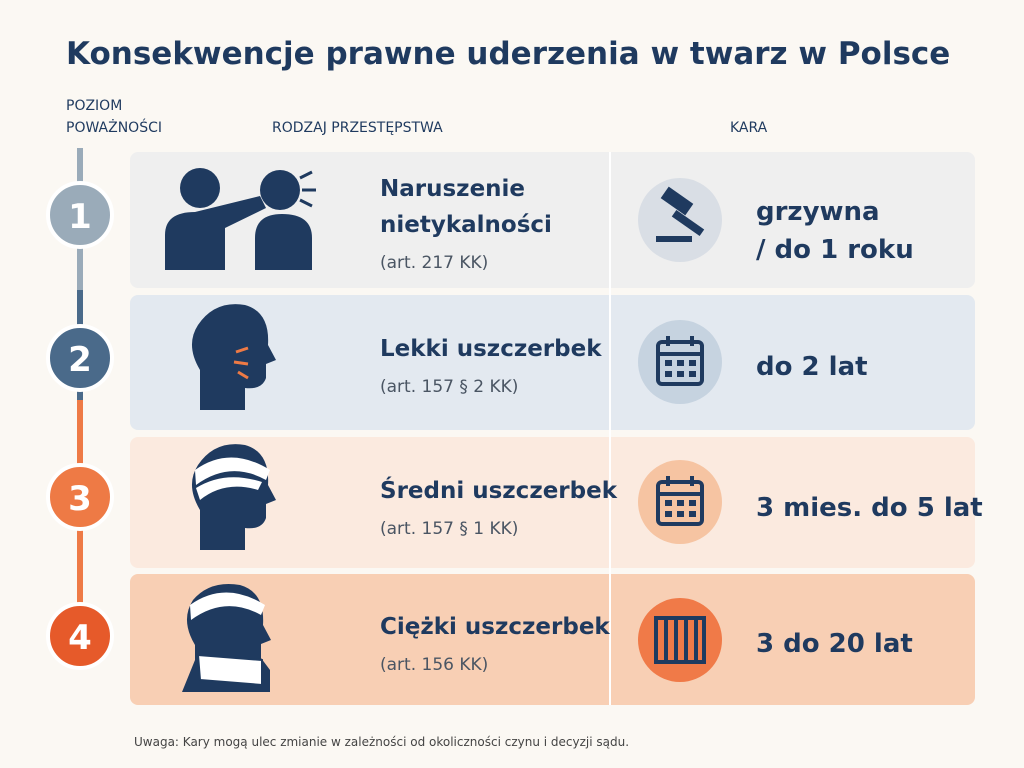  What do you see at coordinates (499, 490) in the screenshot?
I see `offense: Średni uszczerbek` at bounding box center [499, 490].